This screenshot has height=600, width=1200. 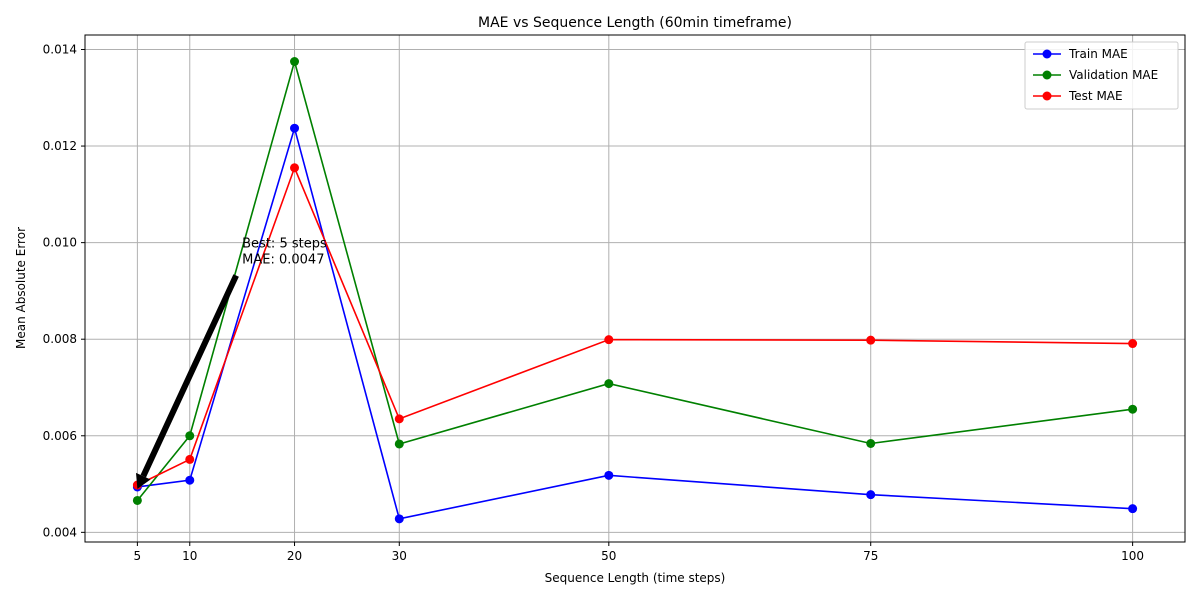 What do you see at coordinates (189, 376) in the screenshot?
I see `annotation-arrow-shaft` at bounding box center [189, 376].